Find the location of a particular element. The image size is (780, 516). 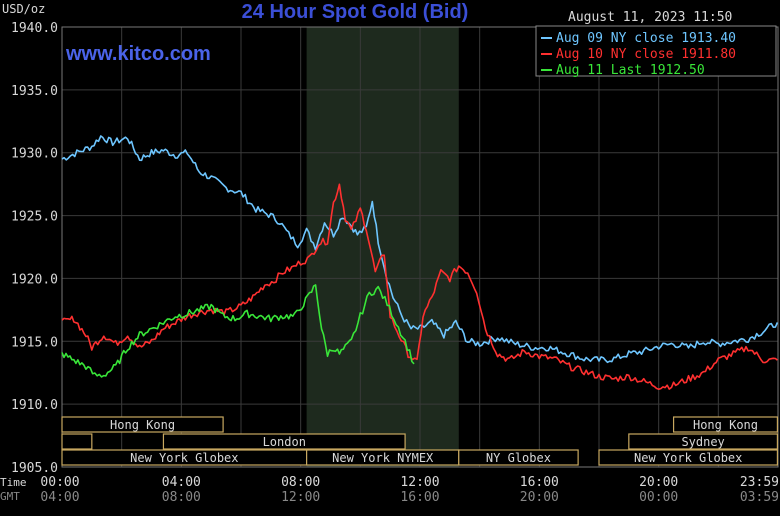

x-tick-gmt: 08:00 is located at coordinates (181, 497).